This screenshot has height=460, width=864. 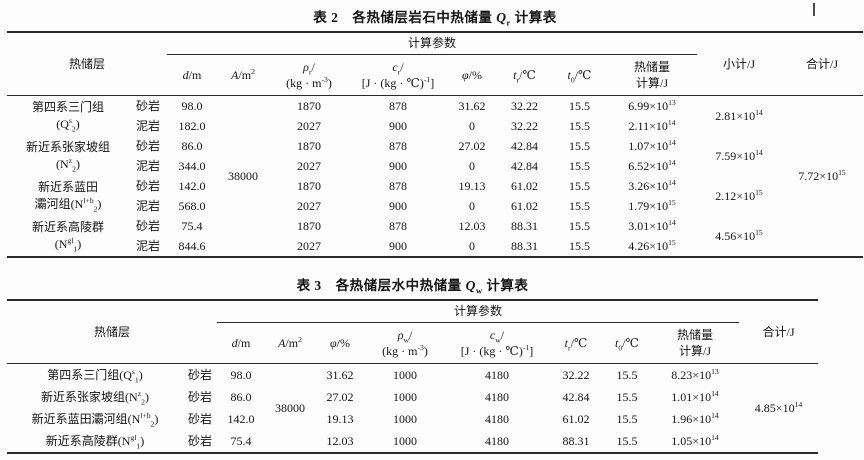 What do you see at coordinates (652, 75) in the screenshot?
I see `param-column-header: 热储量 计算/J` at bounding box center [652, 75].